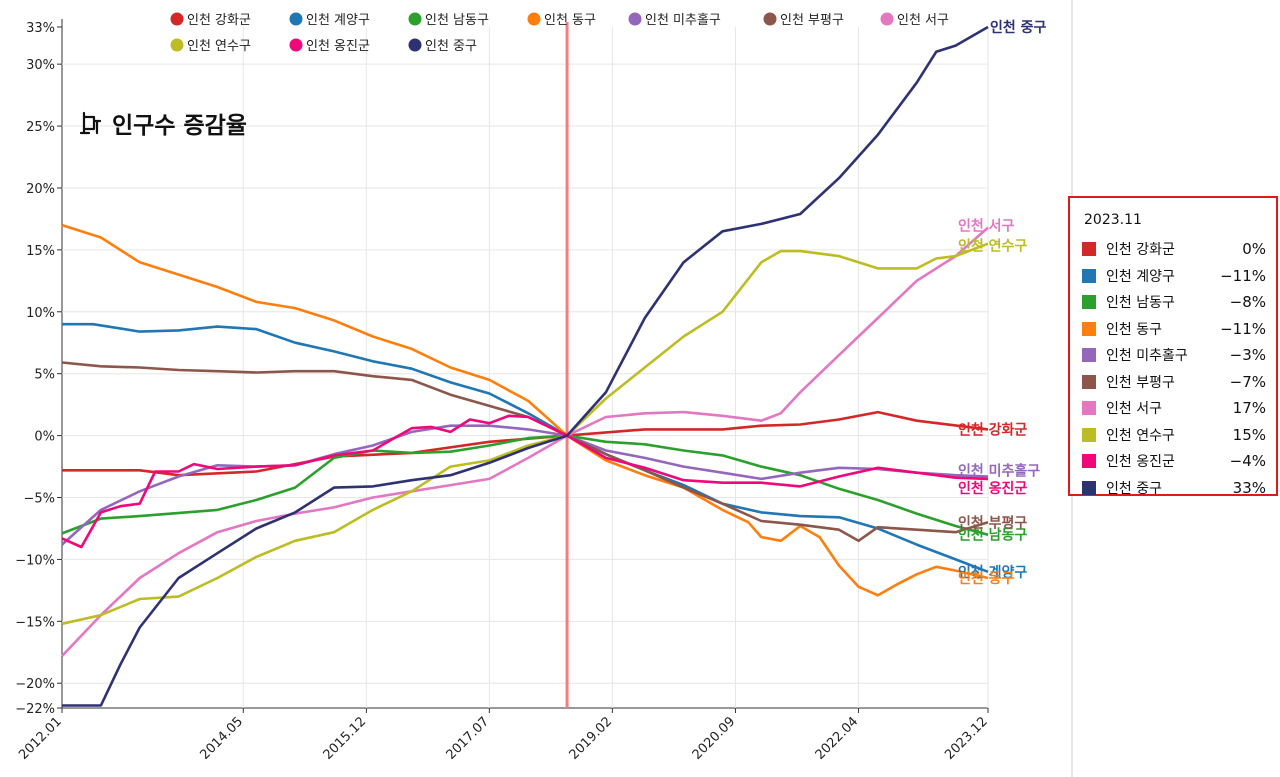 This screenshot has height=777, width=1280. Describe the element at coordinates (714, 738) in the screenshot. I see `x-tick-label: 2020.09` at that location.